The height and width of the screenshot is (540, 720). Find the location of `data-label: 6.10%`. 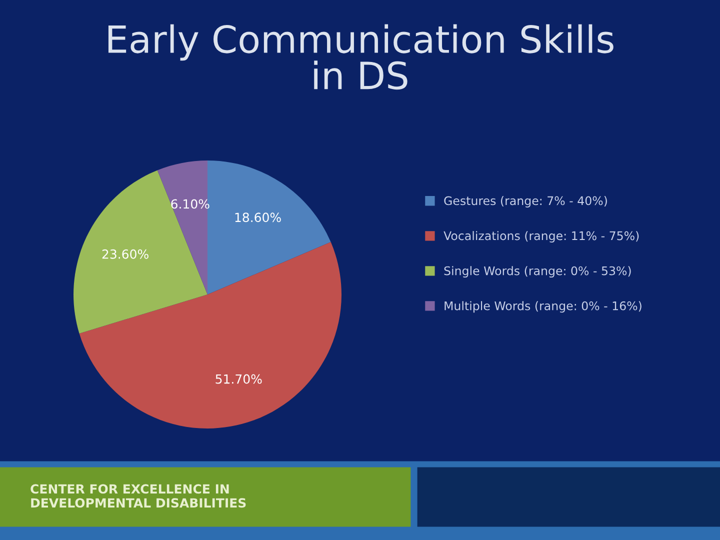

data-label: 6.10% is located at coordinates (190, 204).